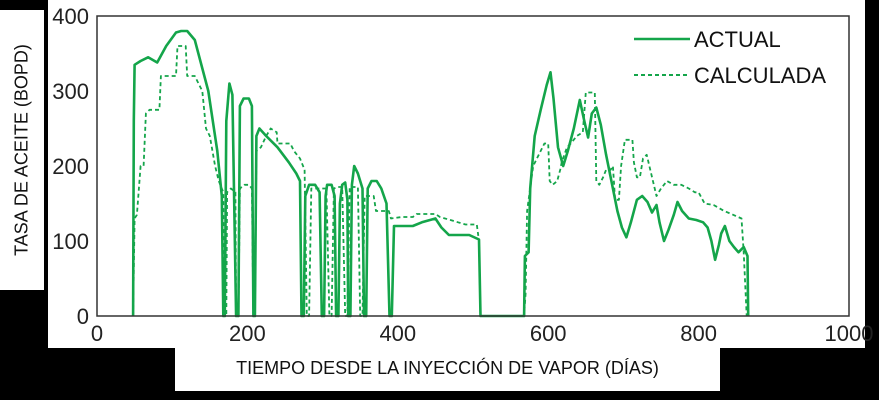 The image size is (879, 400). I want to click on y-tick-label: 400, so click(70, 16).